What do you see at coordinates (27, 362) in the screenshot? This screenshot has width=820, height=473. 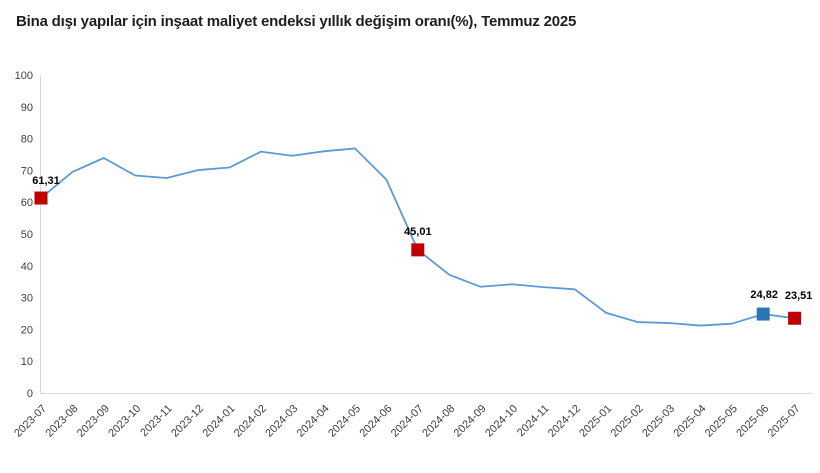 I see `y-tick-label: 10` at bounding box center [27, 362].